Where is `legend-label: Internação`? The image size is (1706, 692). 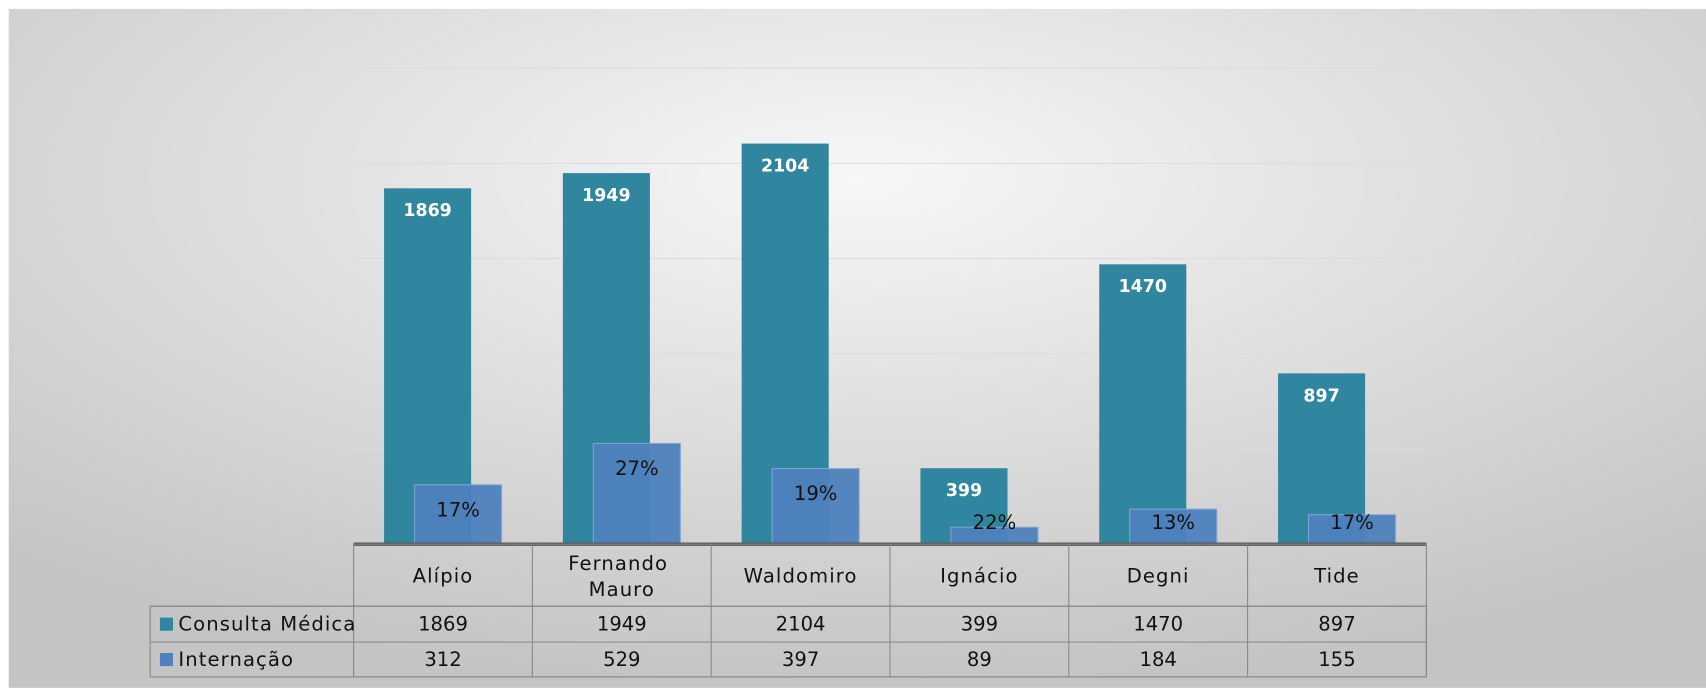
legend-label: Internação is located at coordinates (236, 659).